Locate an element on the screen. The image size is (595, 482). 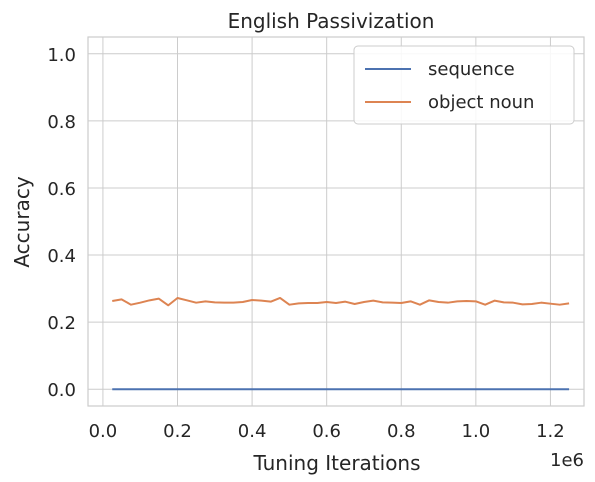
series-line-object-noun is located at coordinates (341, 301).